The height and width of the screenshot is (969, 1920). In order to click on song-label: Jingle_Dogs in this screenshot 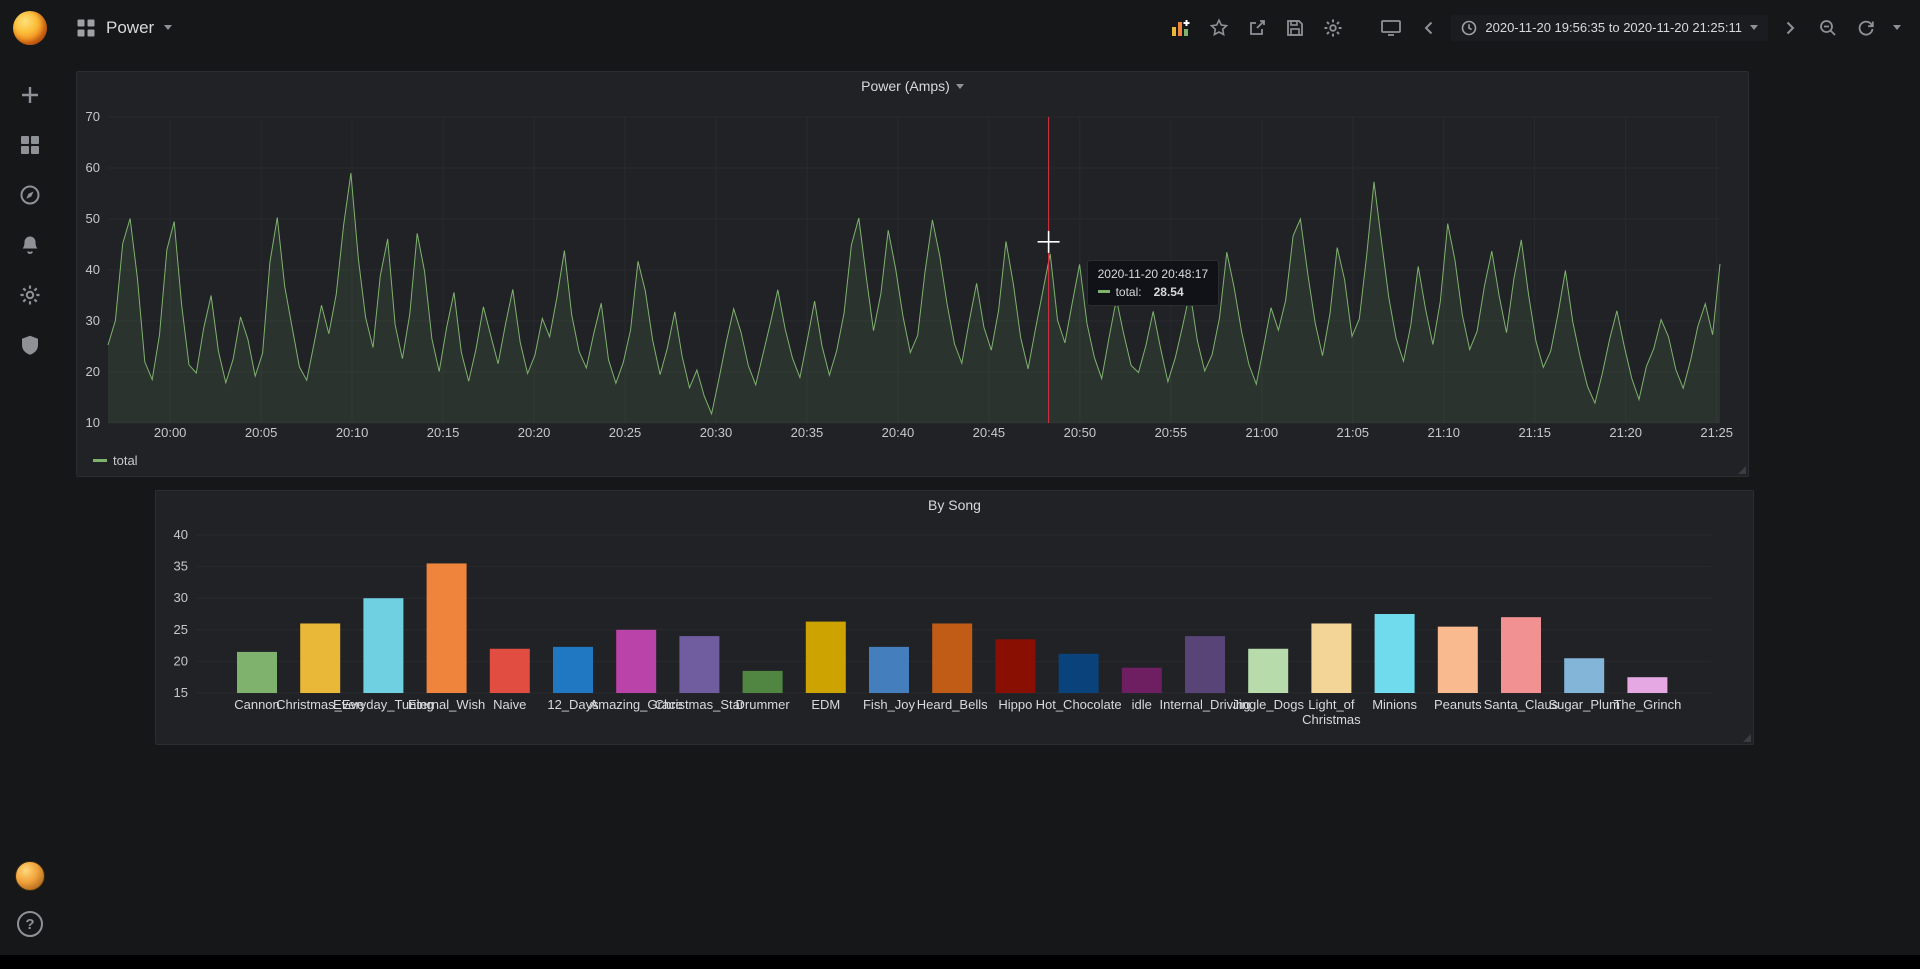, I will do `click(1268, 704)`.